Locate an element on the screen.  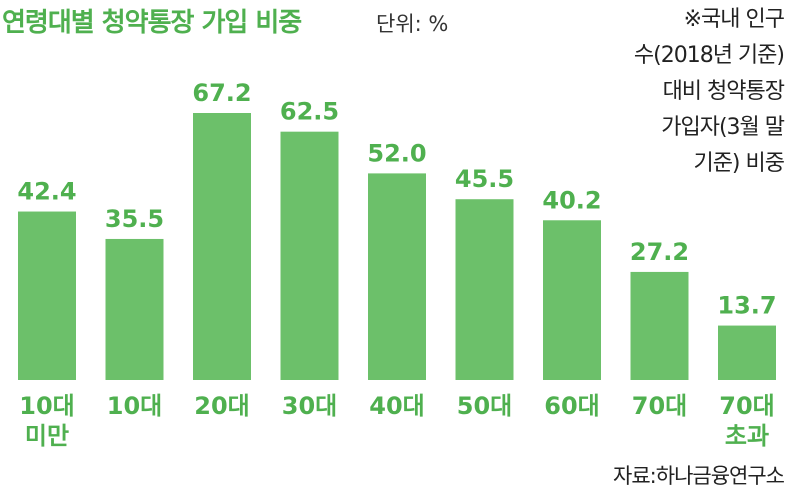
footnote-line: 가입자(3월 말 is located at coordinates (723, 127).